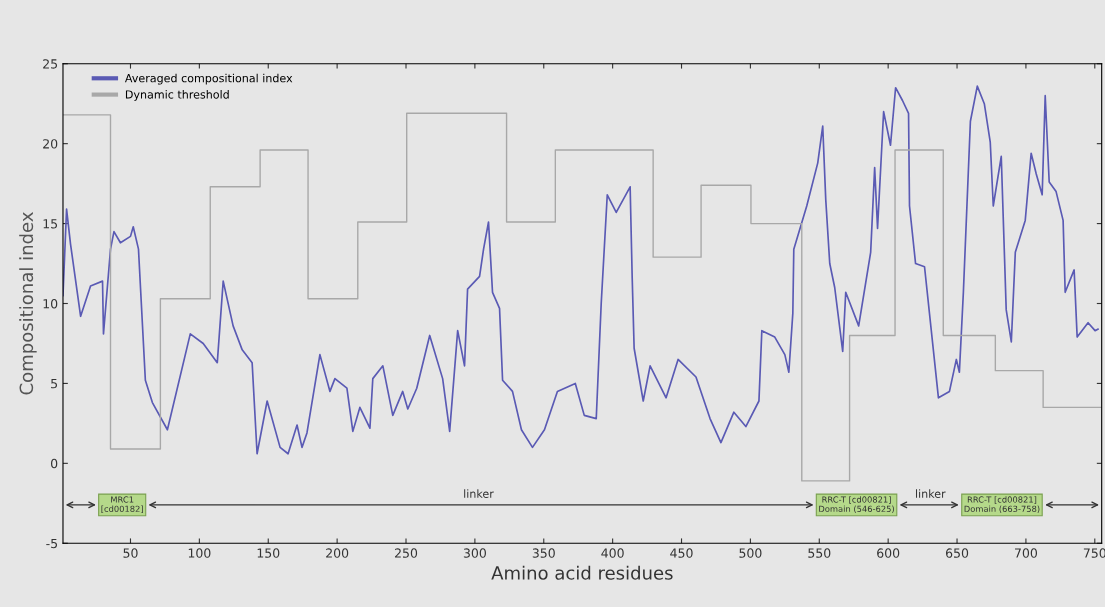 Image resolution: width=1105 pixels, height=607 pixels. Describe the element at coordinates (888, 553) in the screenshot. I see `x-tick-label: 600` at that location.